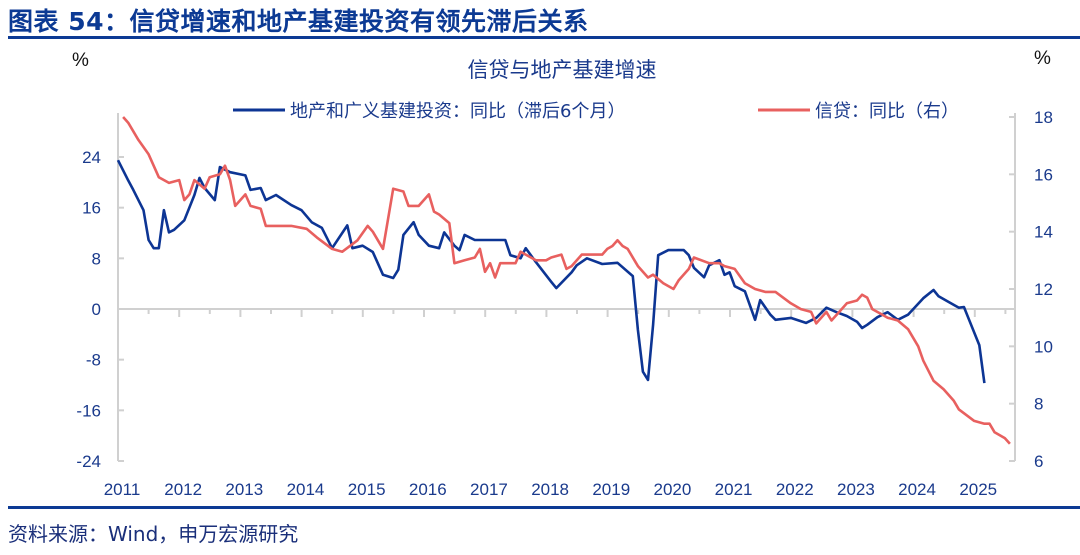 The width and height of the screenshot is (1080, 555). I want to click on right-tick-label: 8, so click(1038, 404).